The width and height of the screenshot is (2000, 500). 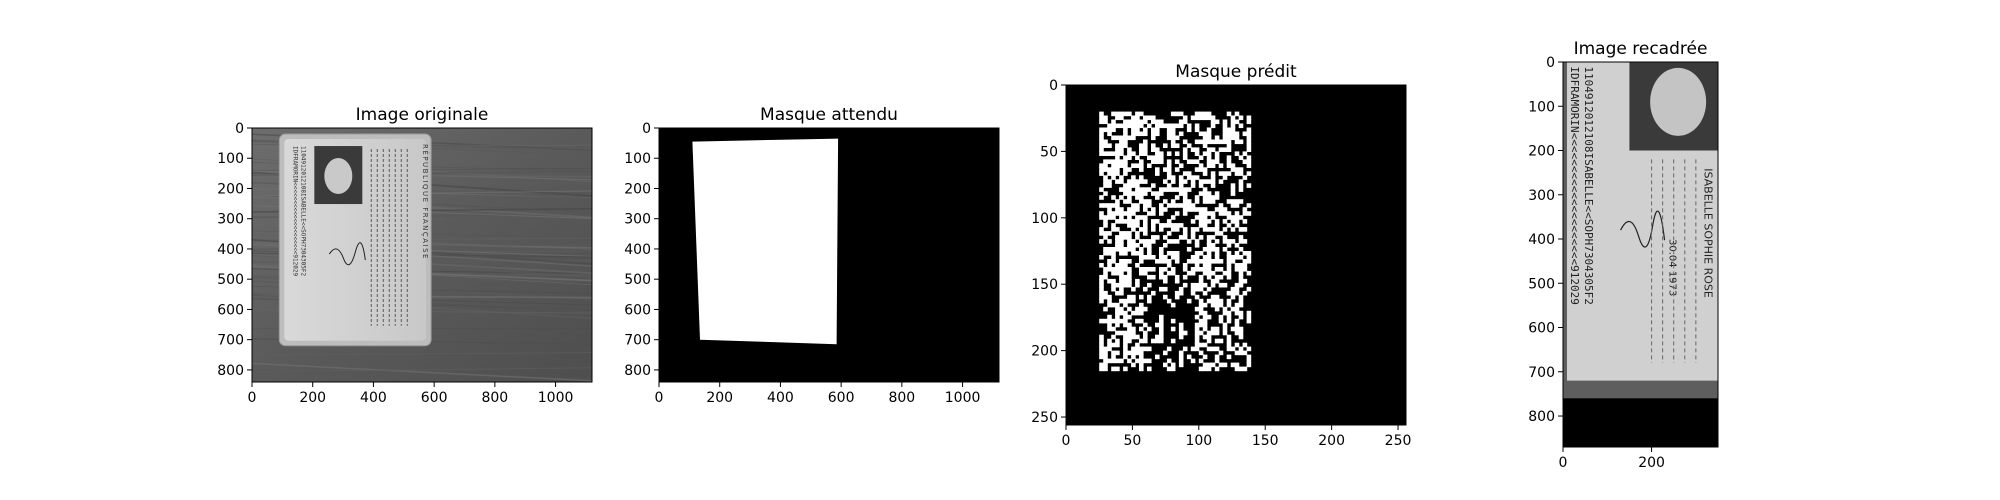 What do you see at coordinates (637, 220) in the screenshot?
I see `y-tick-label: 300` at bounding box center [637, 220].